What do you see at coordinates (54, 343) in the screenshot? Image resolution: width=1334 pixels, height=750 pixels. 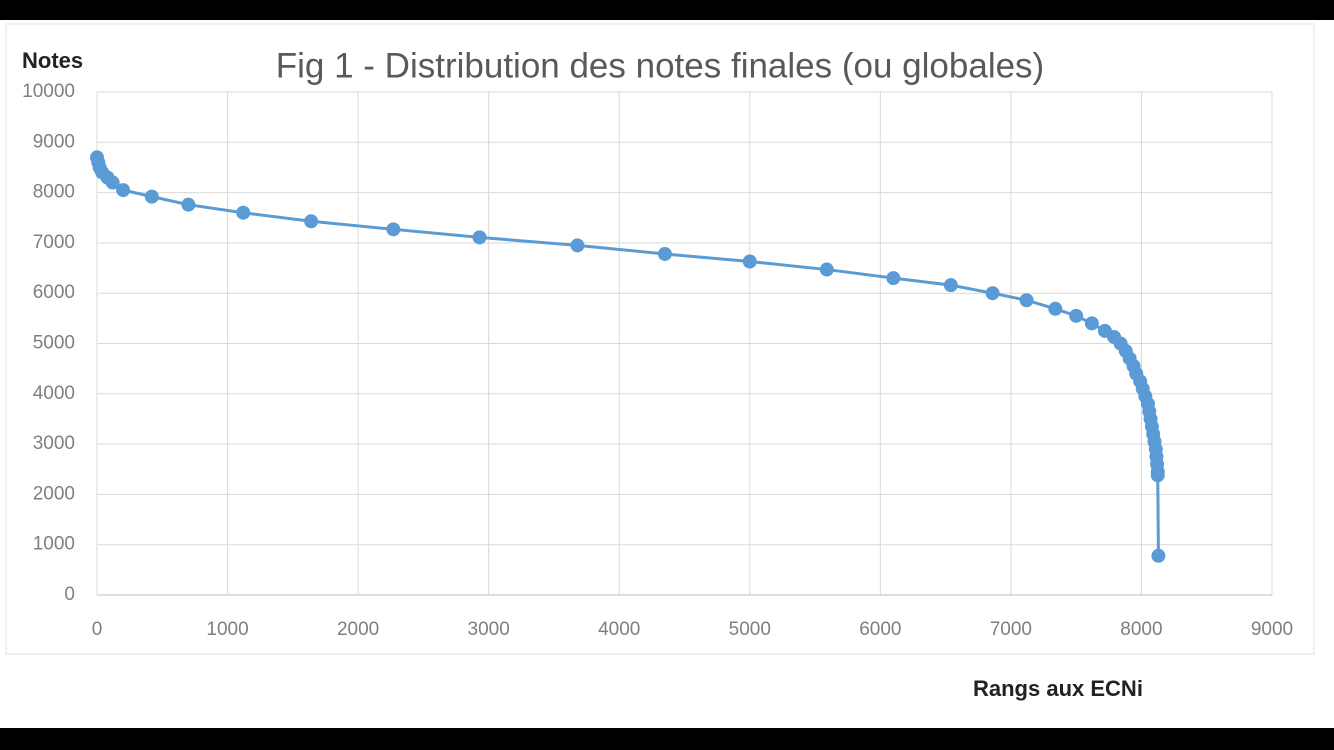 I see `y-tick-label: 5000` at bounding box center [54, 343].